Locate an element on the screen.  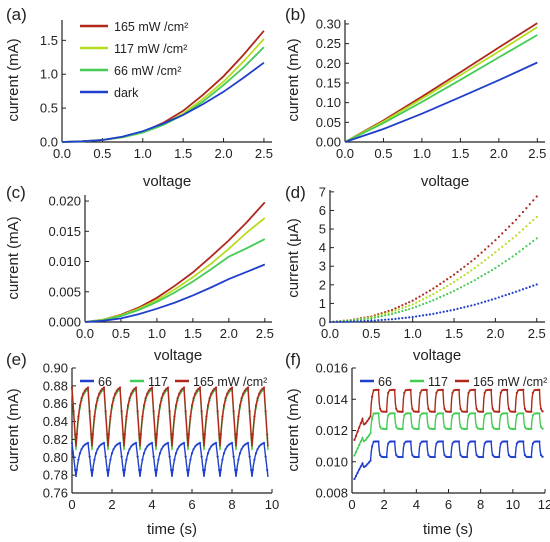
y-tick-label: 7 is located at coordinates (322, 191).